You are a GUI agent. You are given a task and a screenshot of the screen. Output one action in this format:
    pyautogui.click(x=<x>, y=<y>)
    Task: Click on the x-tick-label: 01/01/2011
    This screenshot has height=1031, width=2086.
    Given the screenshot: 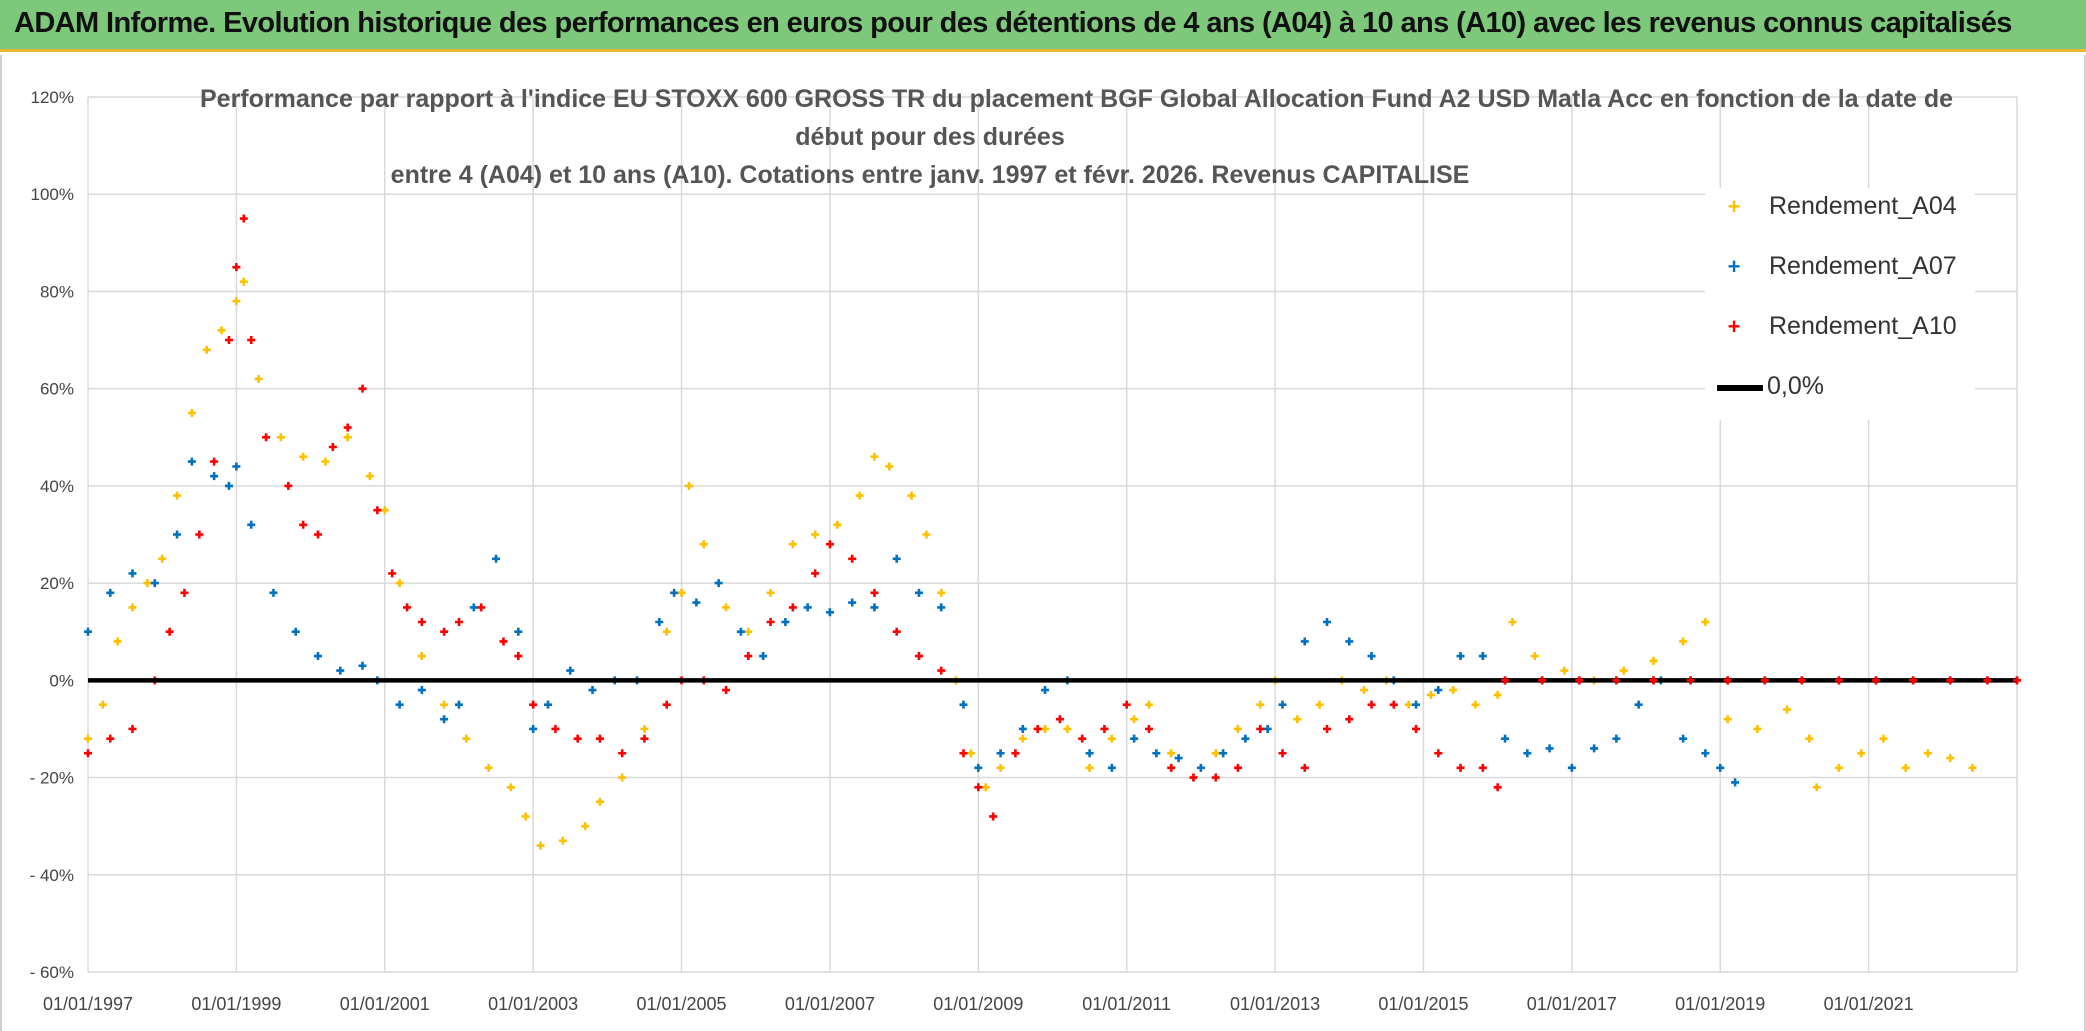 What is the action you would take?
    pyautogui.click(x=1126, y=1004)
    